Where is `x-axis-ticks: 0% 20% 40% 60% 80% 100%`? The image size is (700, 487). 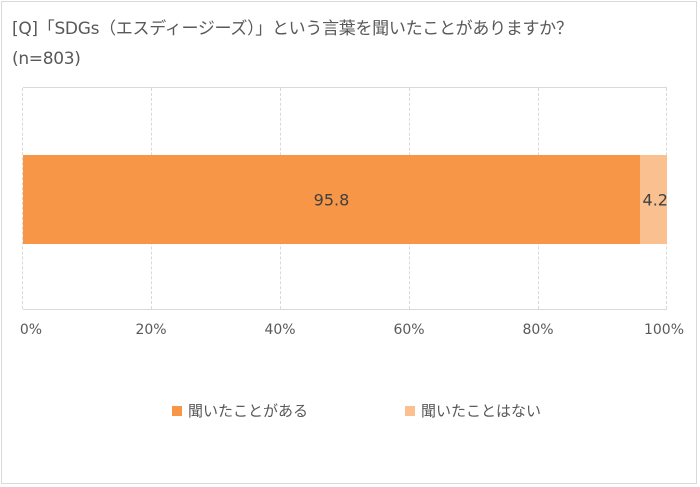
x-axis-ticks: 0% 20% 40% 60% 80% 100% is located at coordinates (350, 332).